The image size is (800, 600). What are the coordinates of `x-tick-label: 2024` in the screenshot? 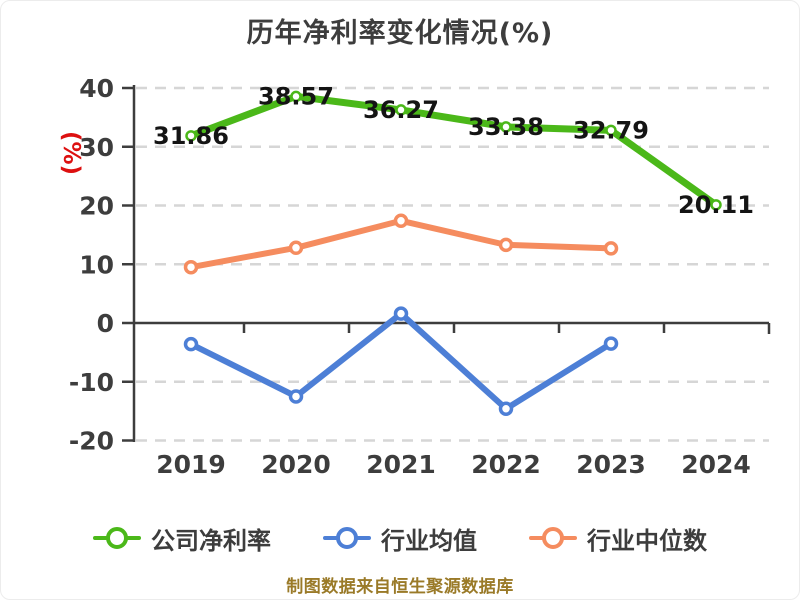 It's located at (716, 464).